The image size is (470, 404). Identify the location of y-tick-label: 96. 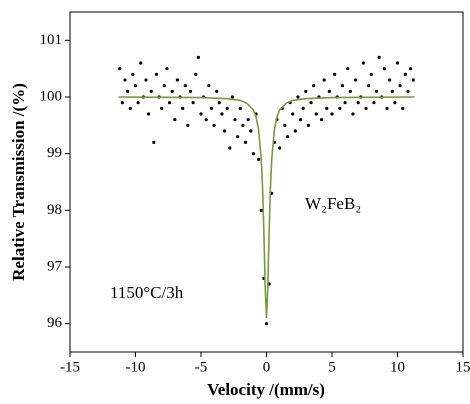
(55, 323).